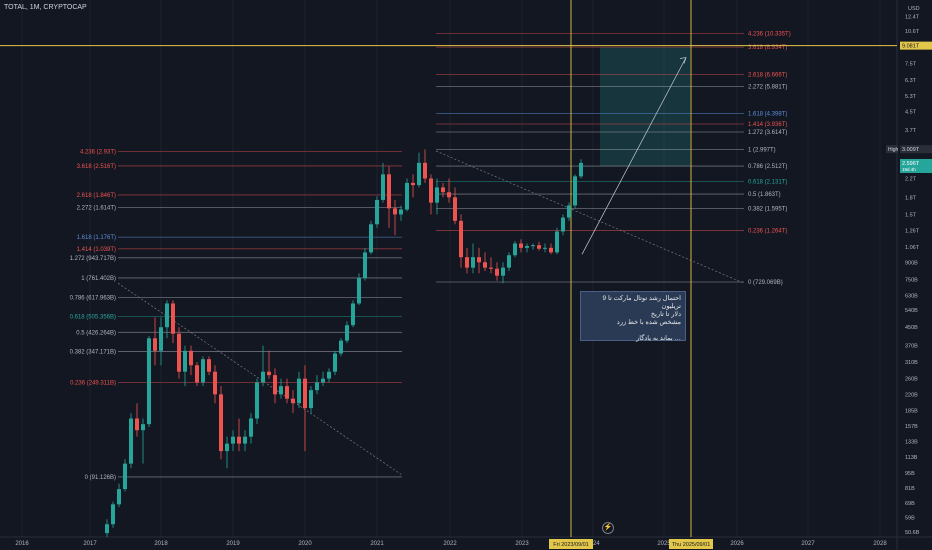 This screenshot has width=932, height=550. I want to click on fib-label-right: 0 (729.069B), so click(765, 283).